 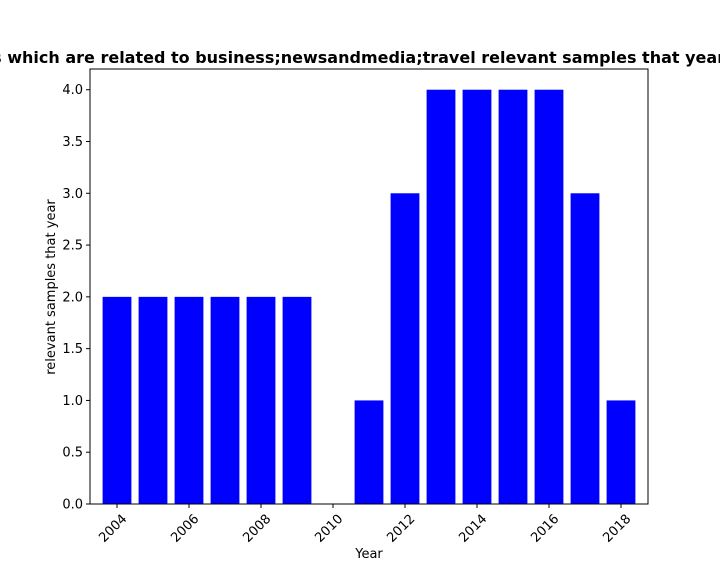 I want to click on y-axis: 0.0 0.5 1.0 1.5 2.0 2.5 3.0 3.5 4.0, so click(x=76, y=298).